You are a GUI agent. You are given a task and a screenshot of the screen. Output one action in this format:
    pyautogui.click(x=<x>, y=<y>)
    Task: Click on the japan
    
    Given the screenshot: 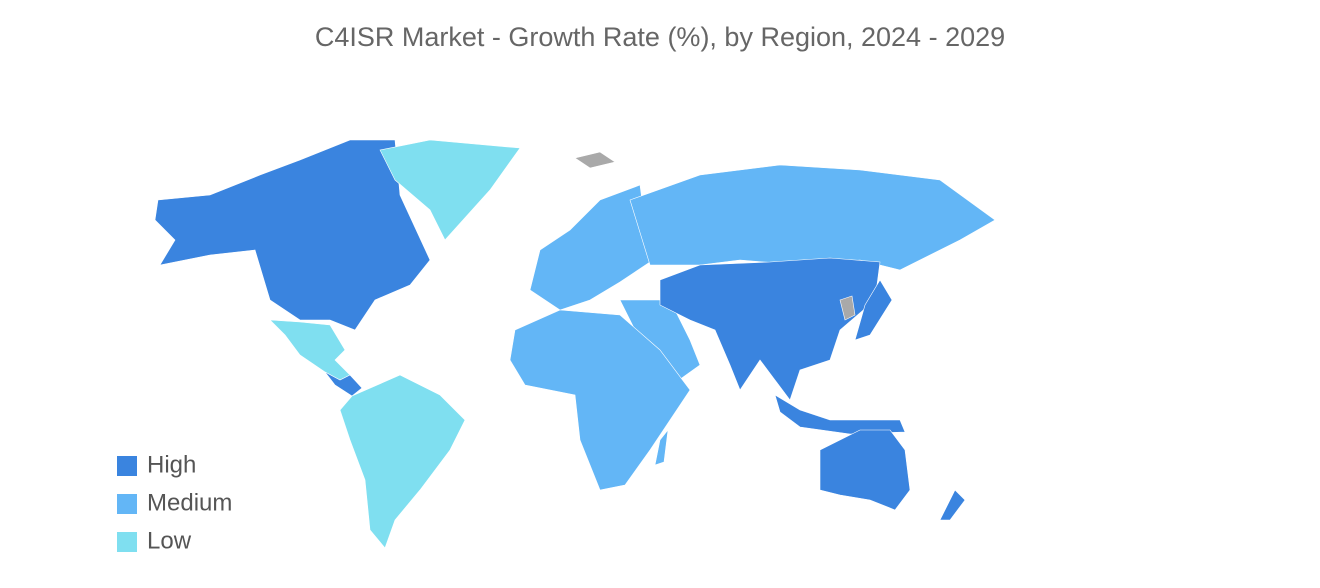 What is the action you would take?
    pyautogui.click(x=873, y=310)
    